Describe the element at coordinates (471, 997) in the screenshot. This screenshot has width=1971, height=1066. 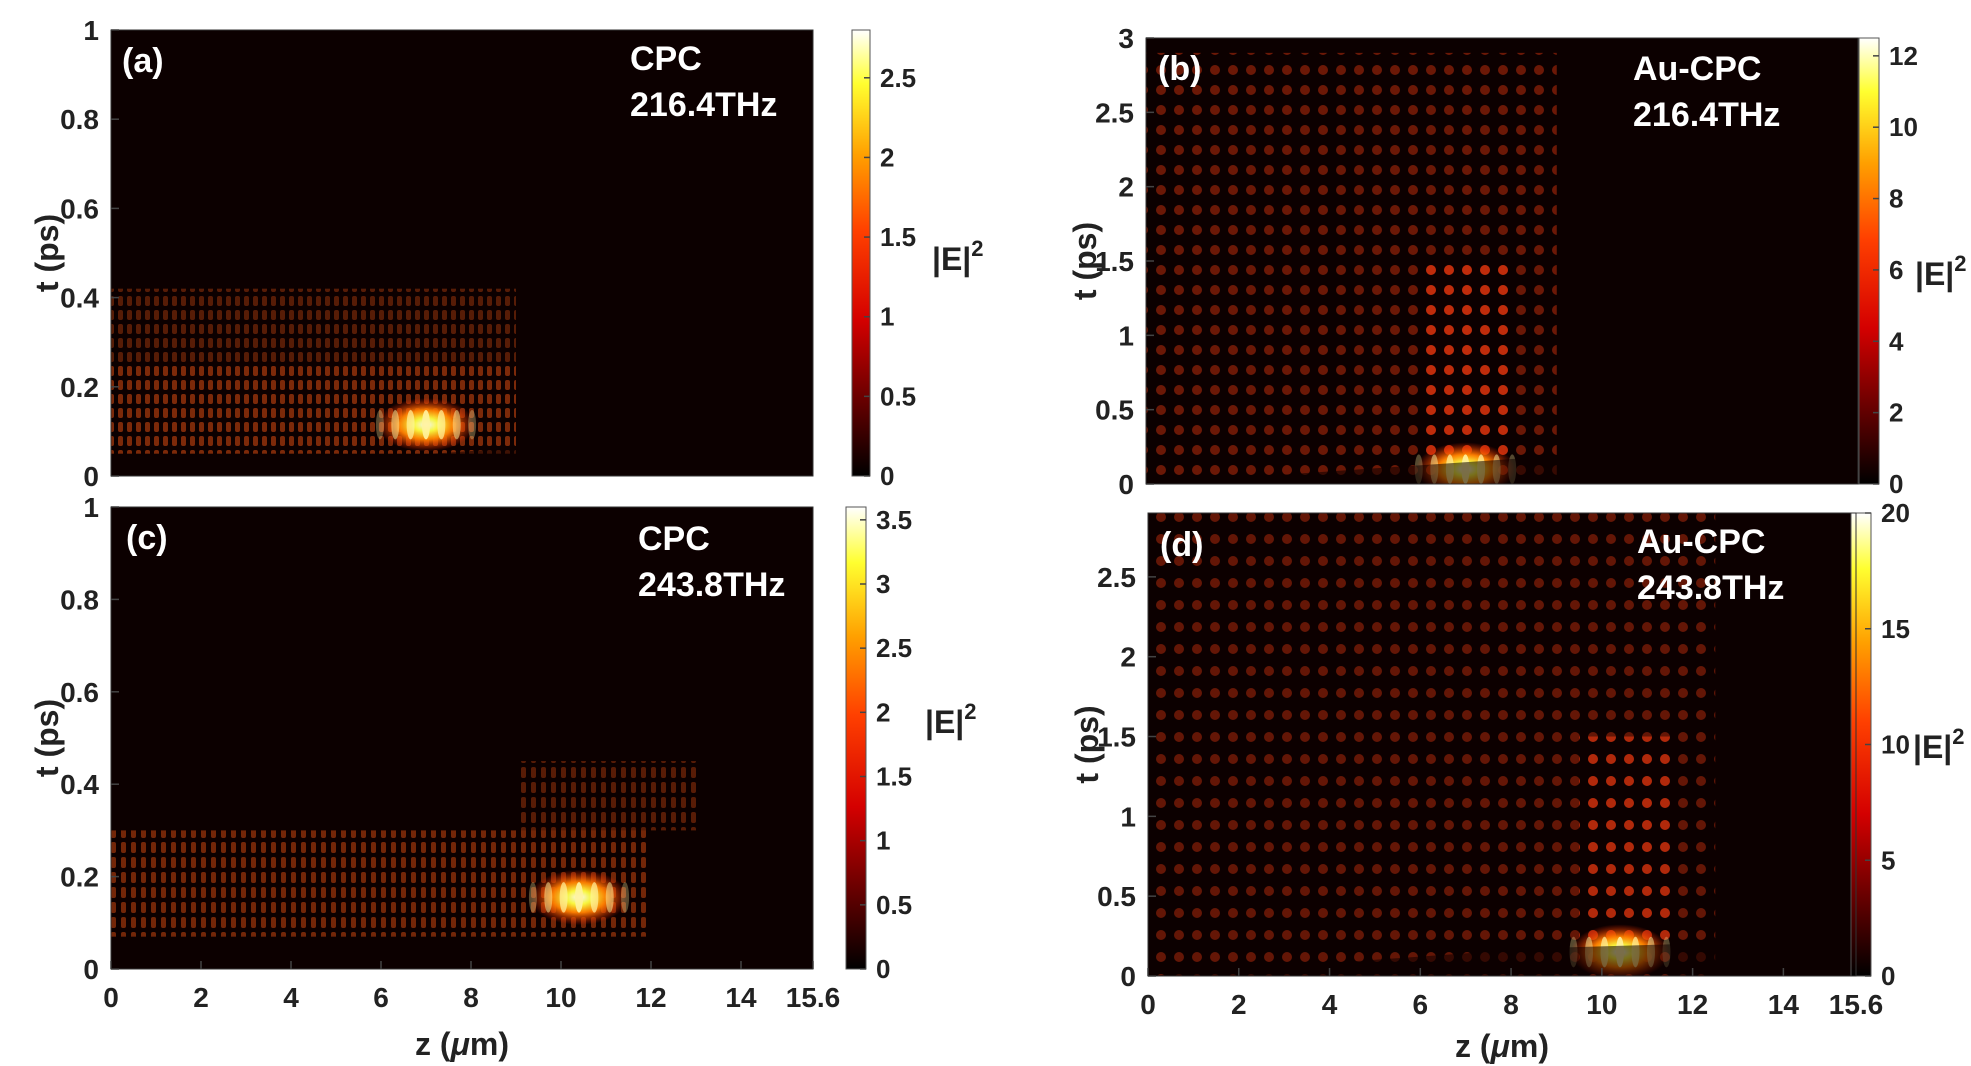
I see `xtick-label: 8` at that location.